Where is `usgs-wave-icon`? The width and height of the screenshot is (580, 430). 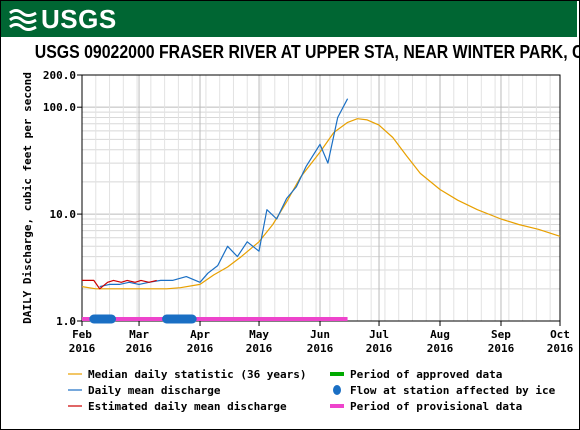 usgs-wave-icon is located at coordinates (23, 20).